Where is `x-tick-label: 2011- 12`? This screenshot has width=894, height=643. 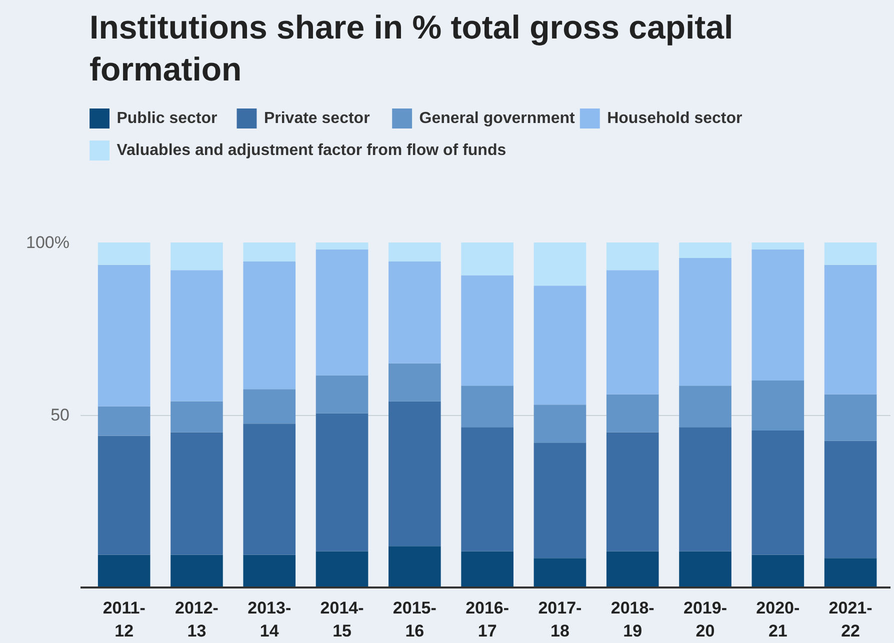
x-tick-label: 2011- 12 is located at coordinates (124, 619).